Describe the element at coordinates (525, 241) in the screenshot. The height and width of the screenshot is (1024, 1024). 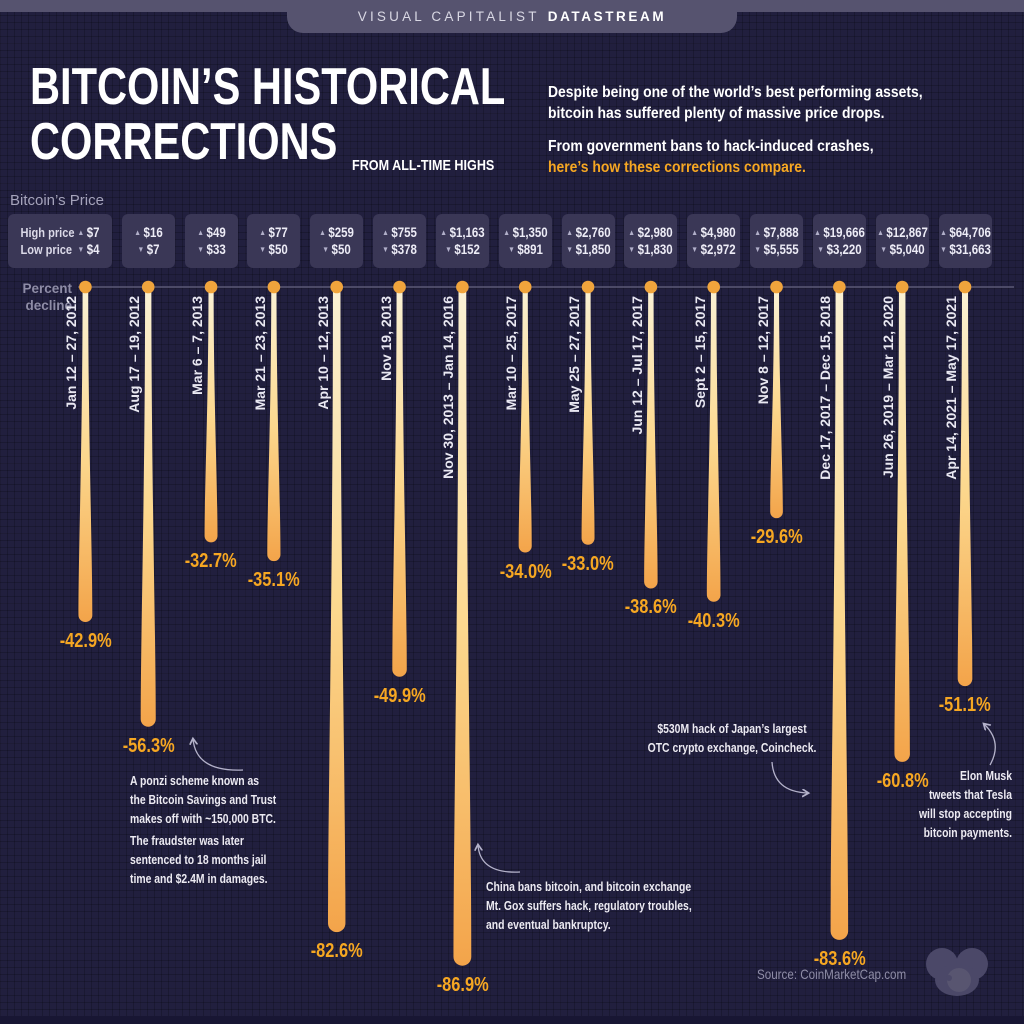
I see `price-box: ▲ $1,350 ▼ $891` at that location.